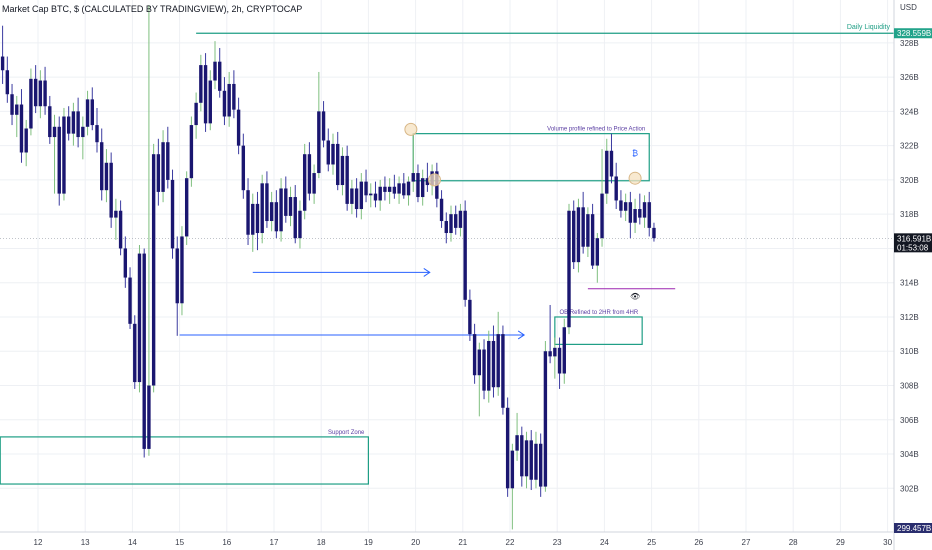  What do you see at coordinates (226, 542) in the screenshot?
I see `x-tick-label: 16` at bounding box center [226, 542].